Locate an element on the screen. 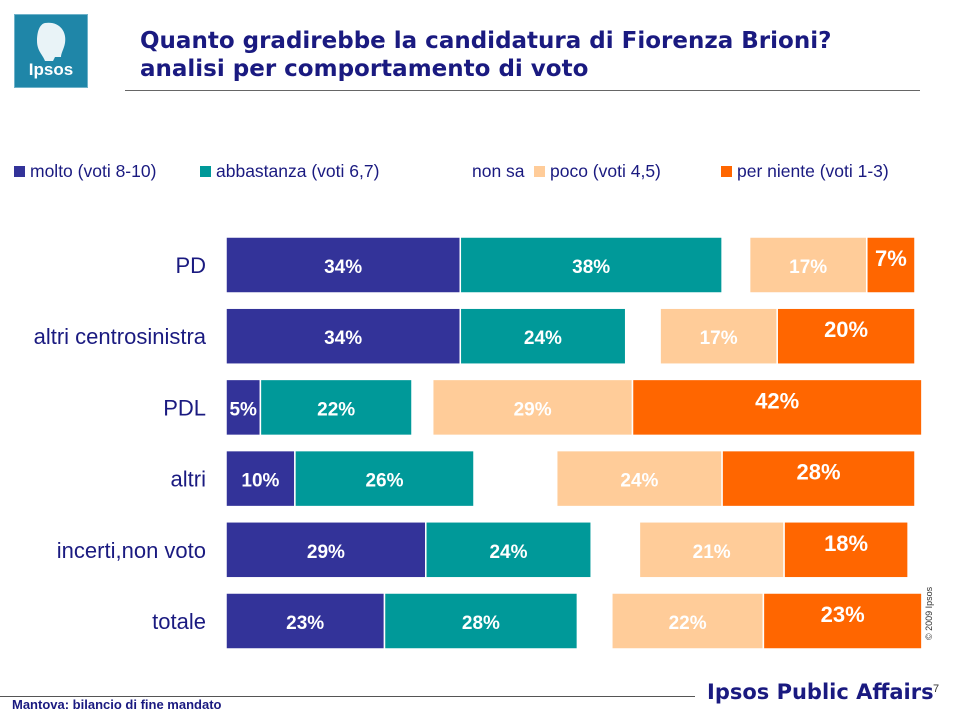  data-label-molto: 29% is located at coordinates (326, 552).